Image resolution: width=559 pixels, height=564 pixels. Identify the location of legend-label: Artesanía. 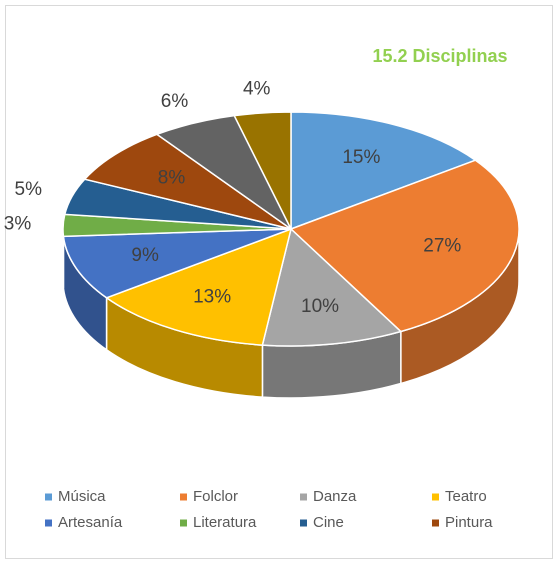
(90, 522).